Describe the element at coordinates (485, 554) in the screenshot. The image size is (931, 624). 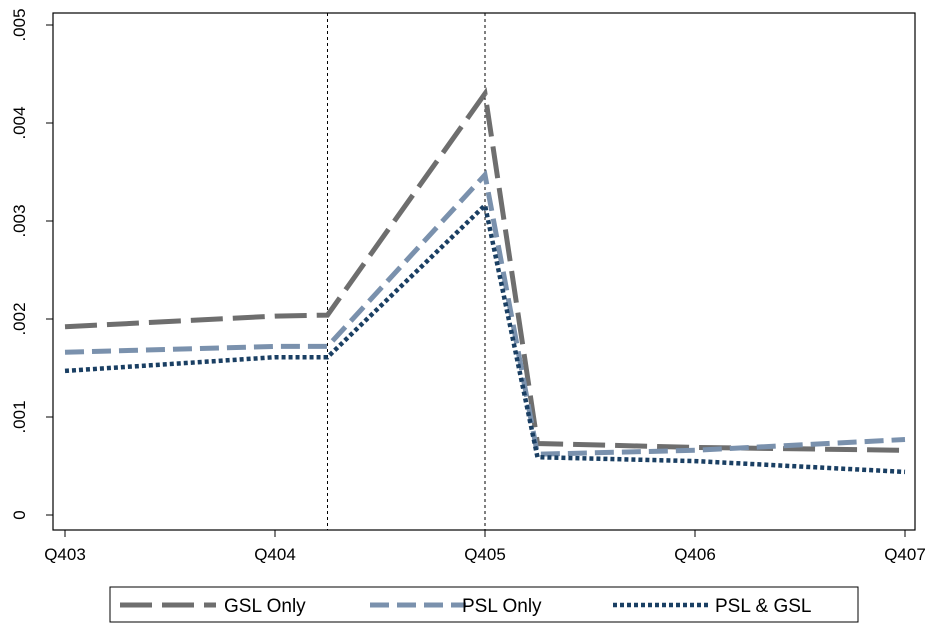
I see `x-tick-label: Q405` at that location.